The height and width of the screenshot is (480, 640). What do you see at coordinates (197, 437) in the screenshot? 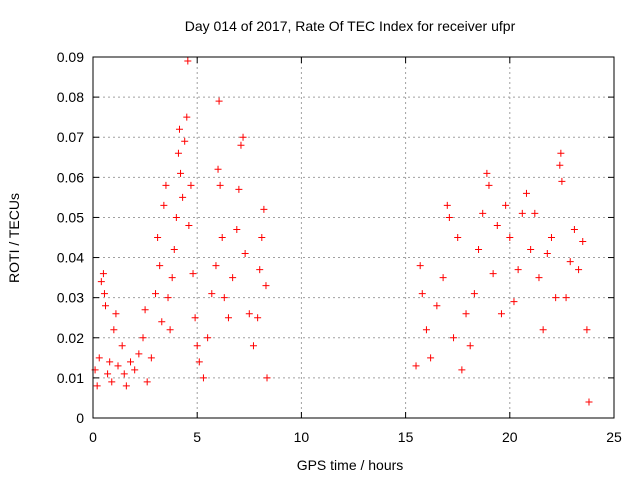
I see `x-tick-label: 5` at bounding box center [197, 437].